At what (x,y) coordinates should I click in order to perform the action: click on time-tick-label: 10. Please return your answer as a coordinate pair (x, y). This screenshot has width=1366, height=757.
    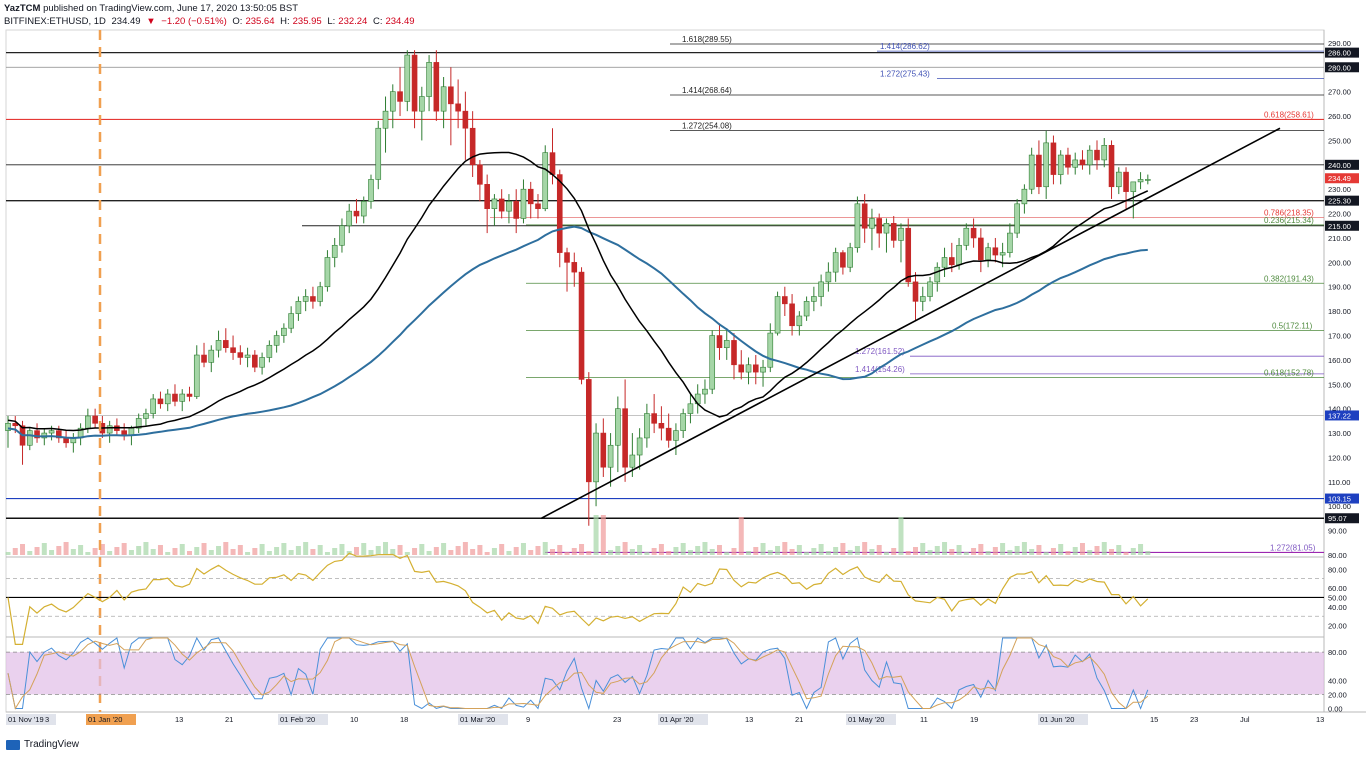
    Looking at the image, I should click on (354, 719).